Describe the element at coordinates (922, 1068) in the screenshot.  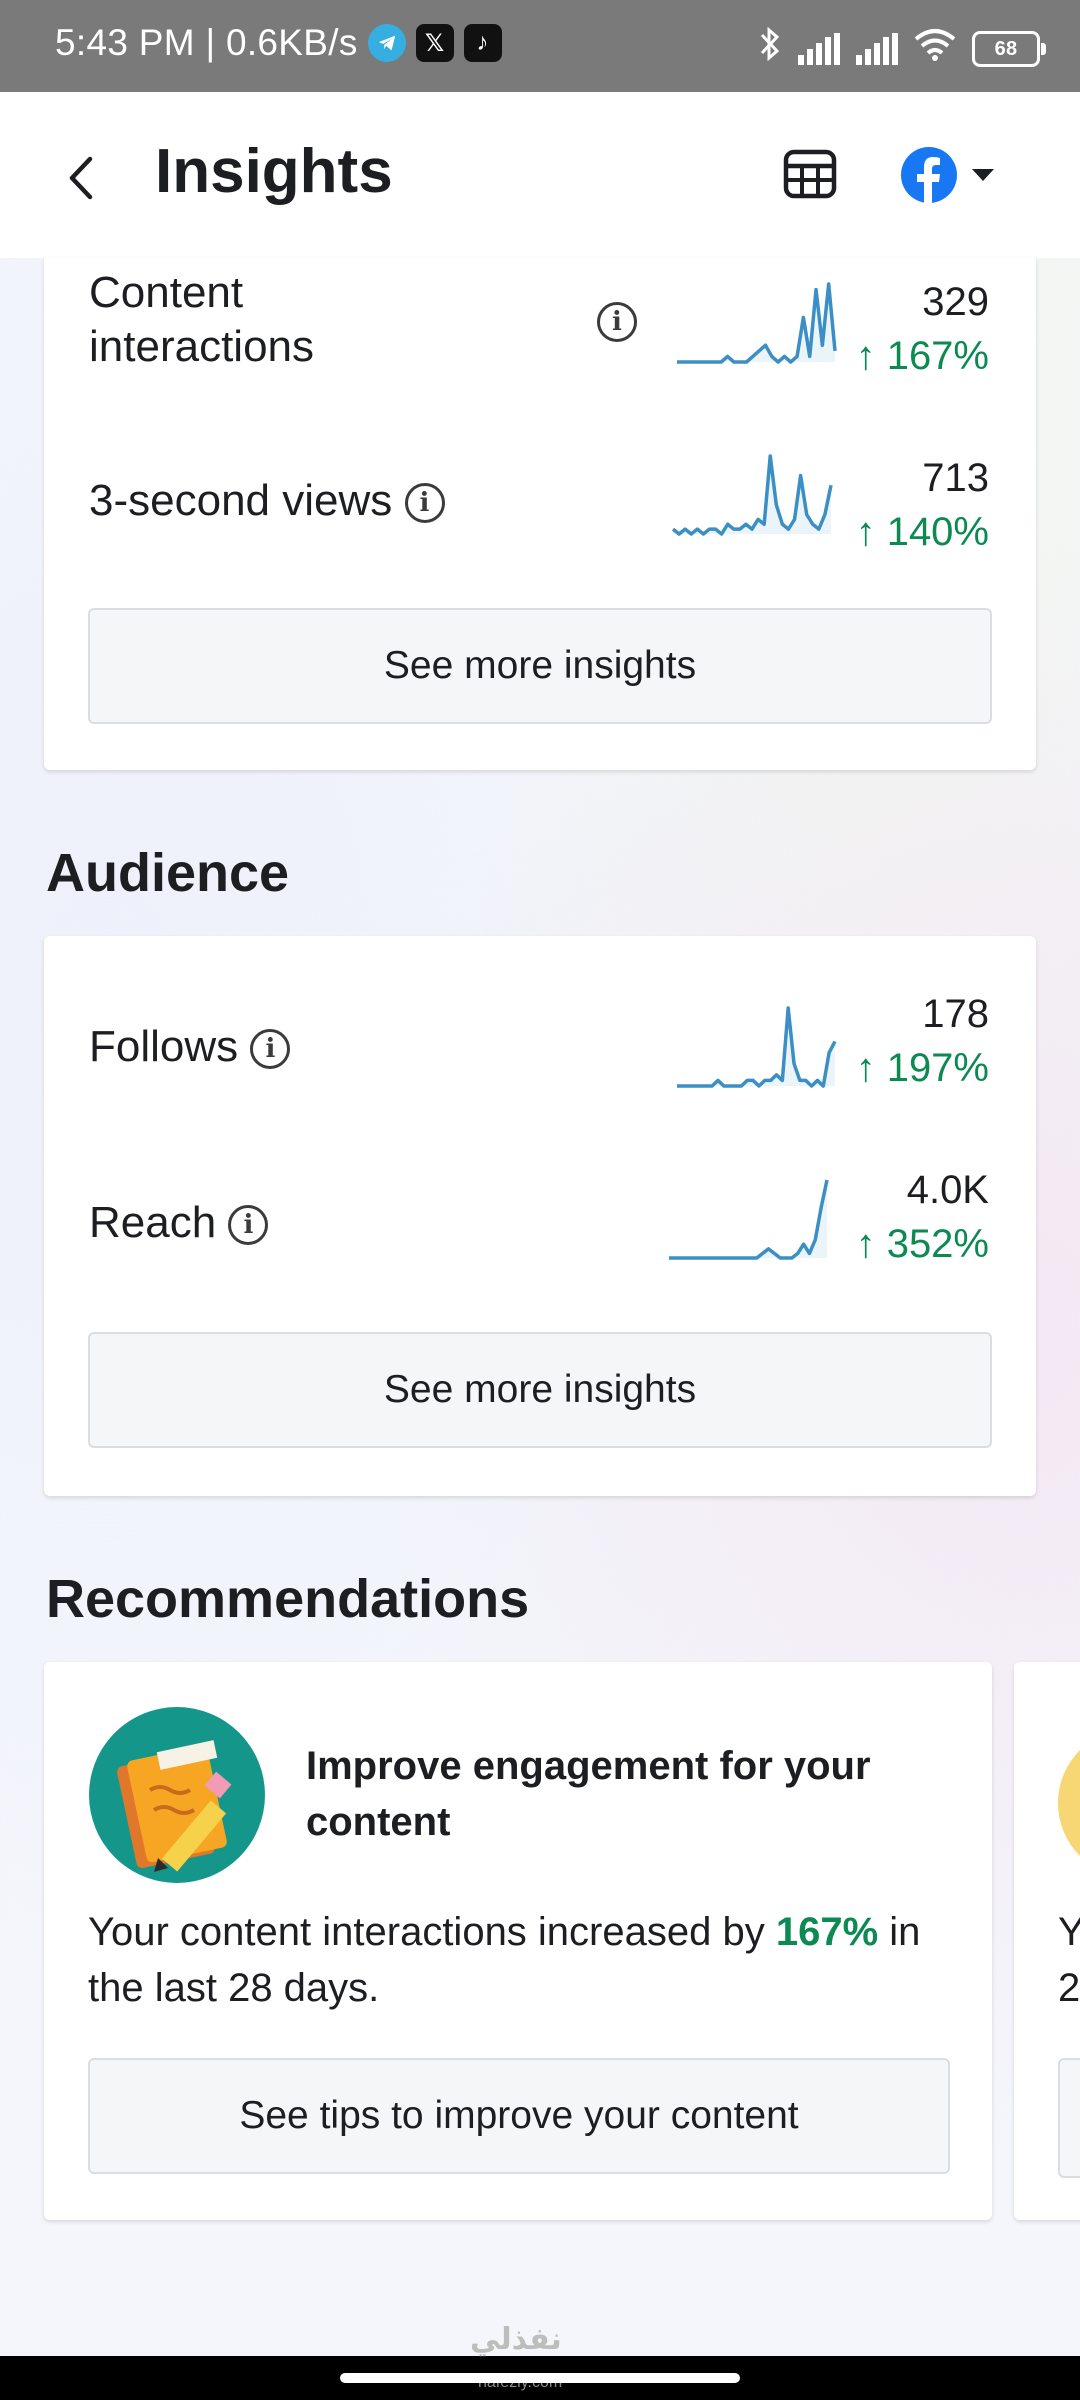
I see `metric-change: ↑ 197%` at that location.